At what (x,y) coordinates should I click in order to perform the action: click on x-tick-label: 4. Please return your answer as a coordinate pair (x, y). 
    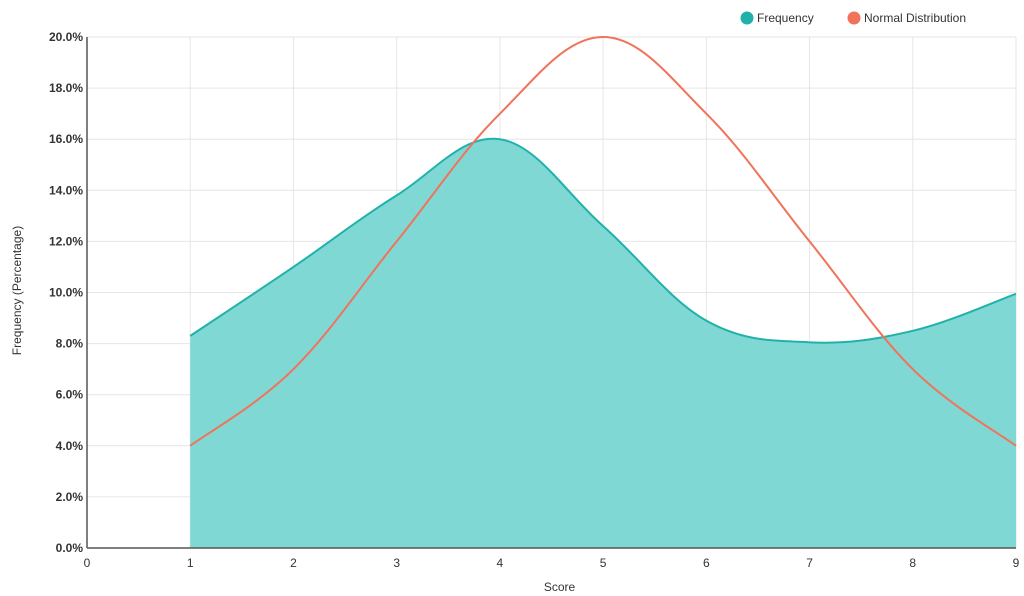
    Looking at the image, I should click on (500, 563).